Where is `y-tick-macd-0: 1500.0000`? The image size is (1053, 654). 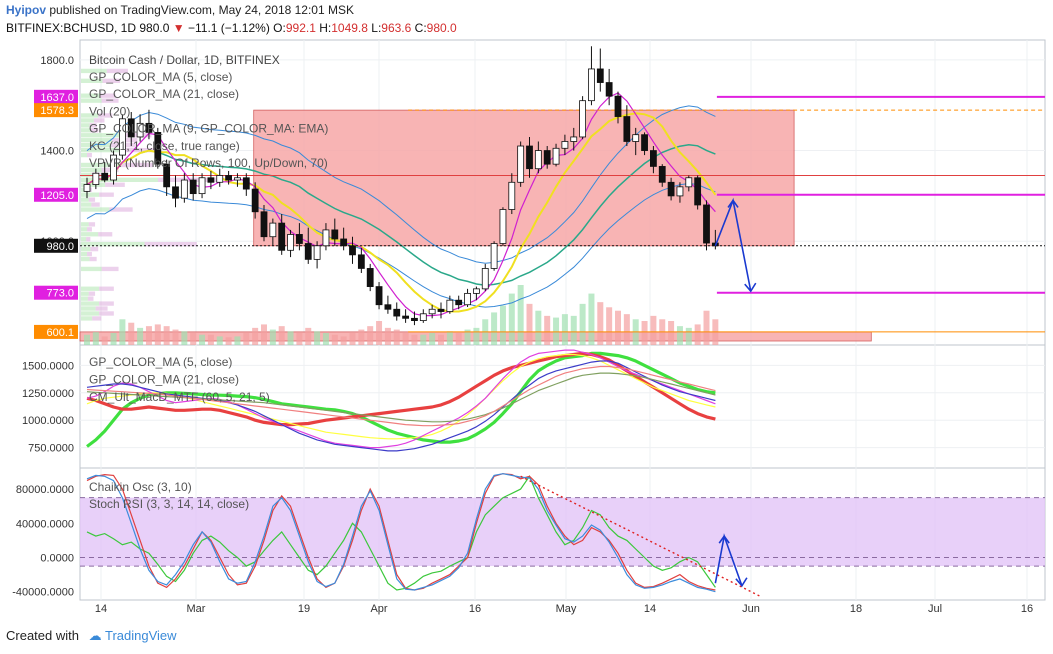
y-tick-macd-0: 1500.0000 is located at coordinates (48, 366).